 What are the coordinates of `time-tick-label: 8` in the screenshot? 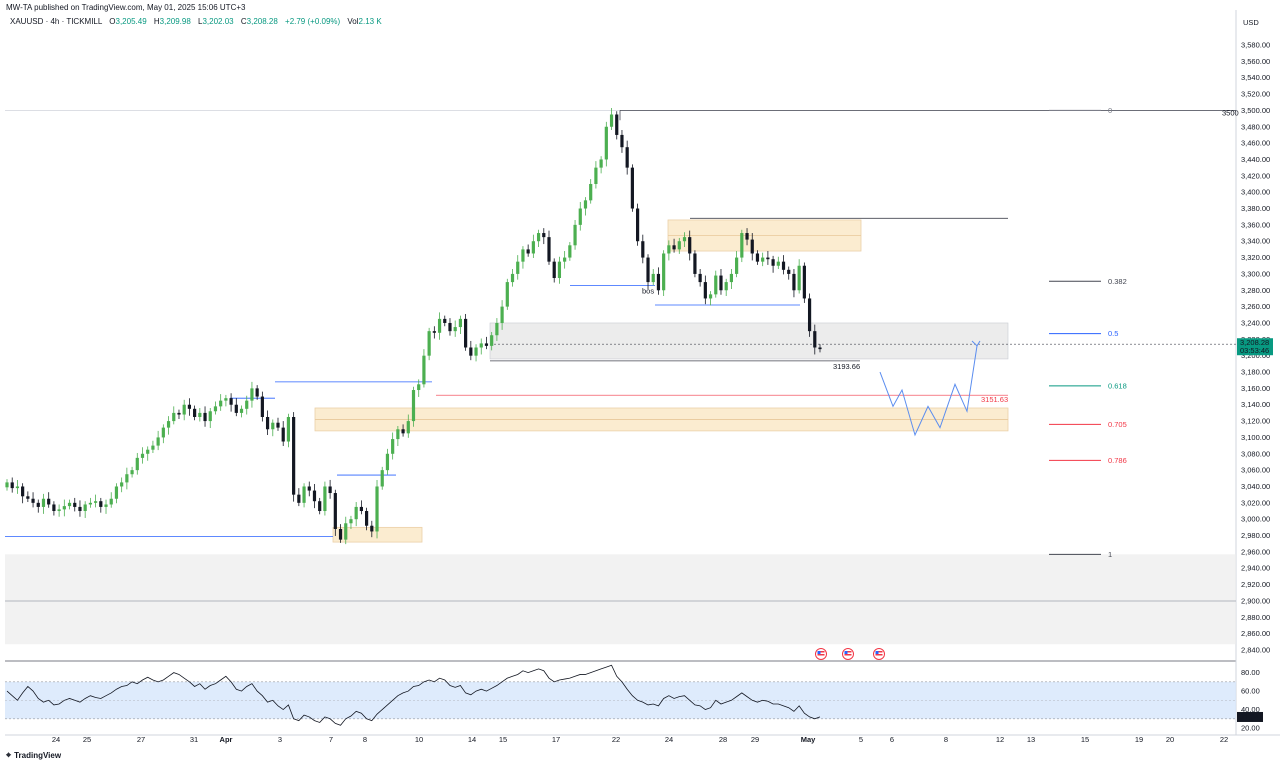 It's located at (946, 739).